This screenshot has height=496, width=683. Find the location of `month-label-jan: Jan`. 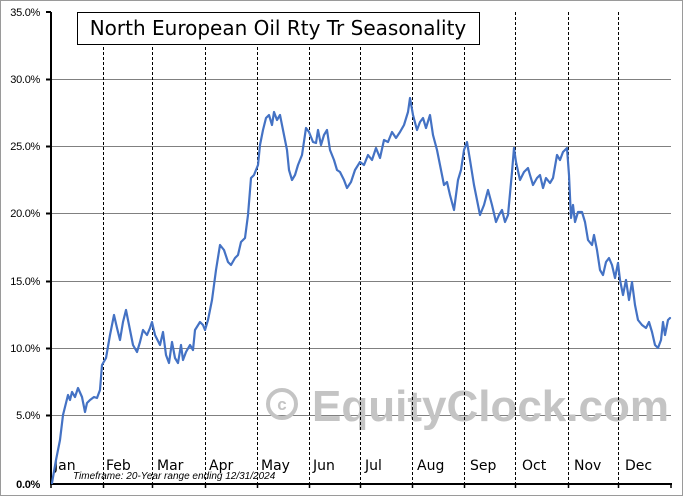

month-label-jan: Jan is located at coordinates (64, 466).